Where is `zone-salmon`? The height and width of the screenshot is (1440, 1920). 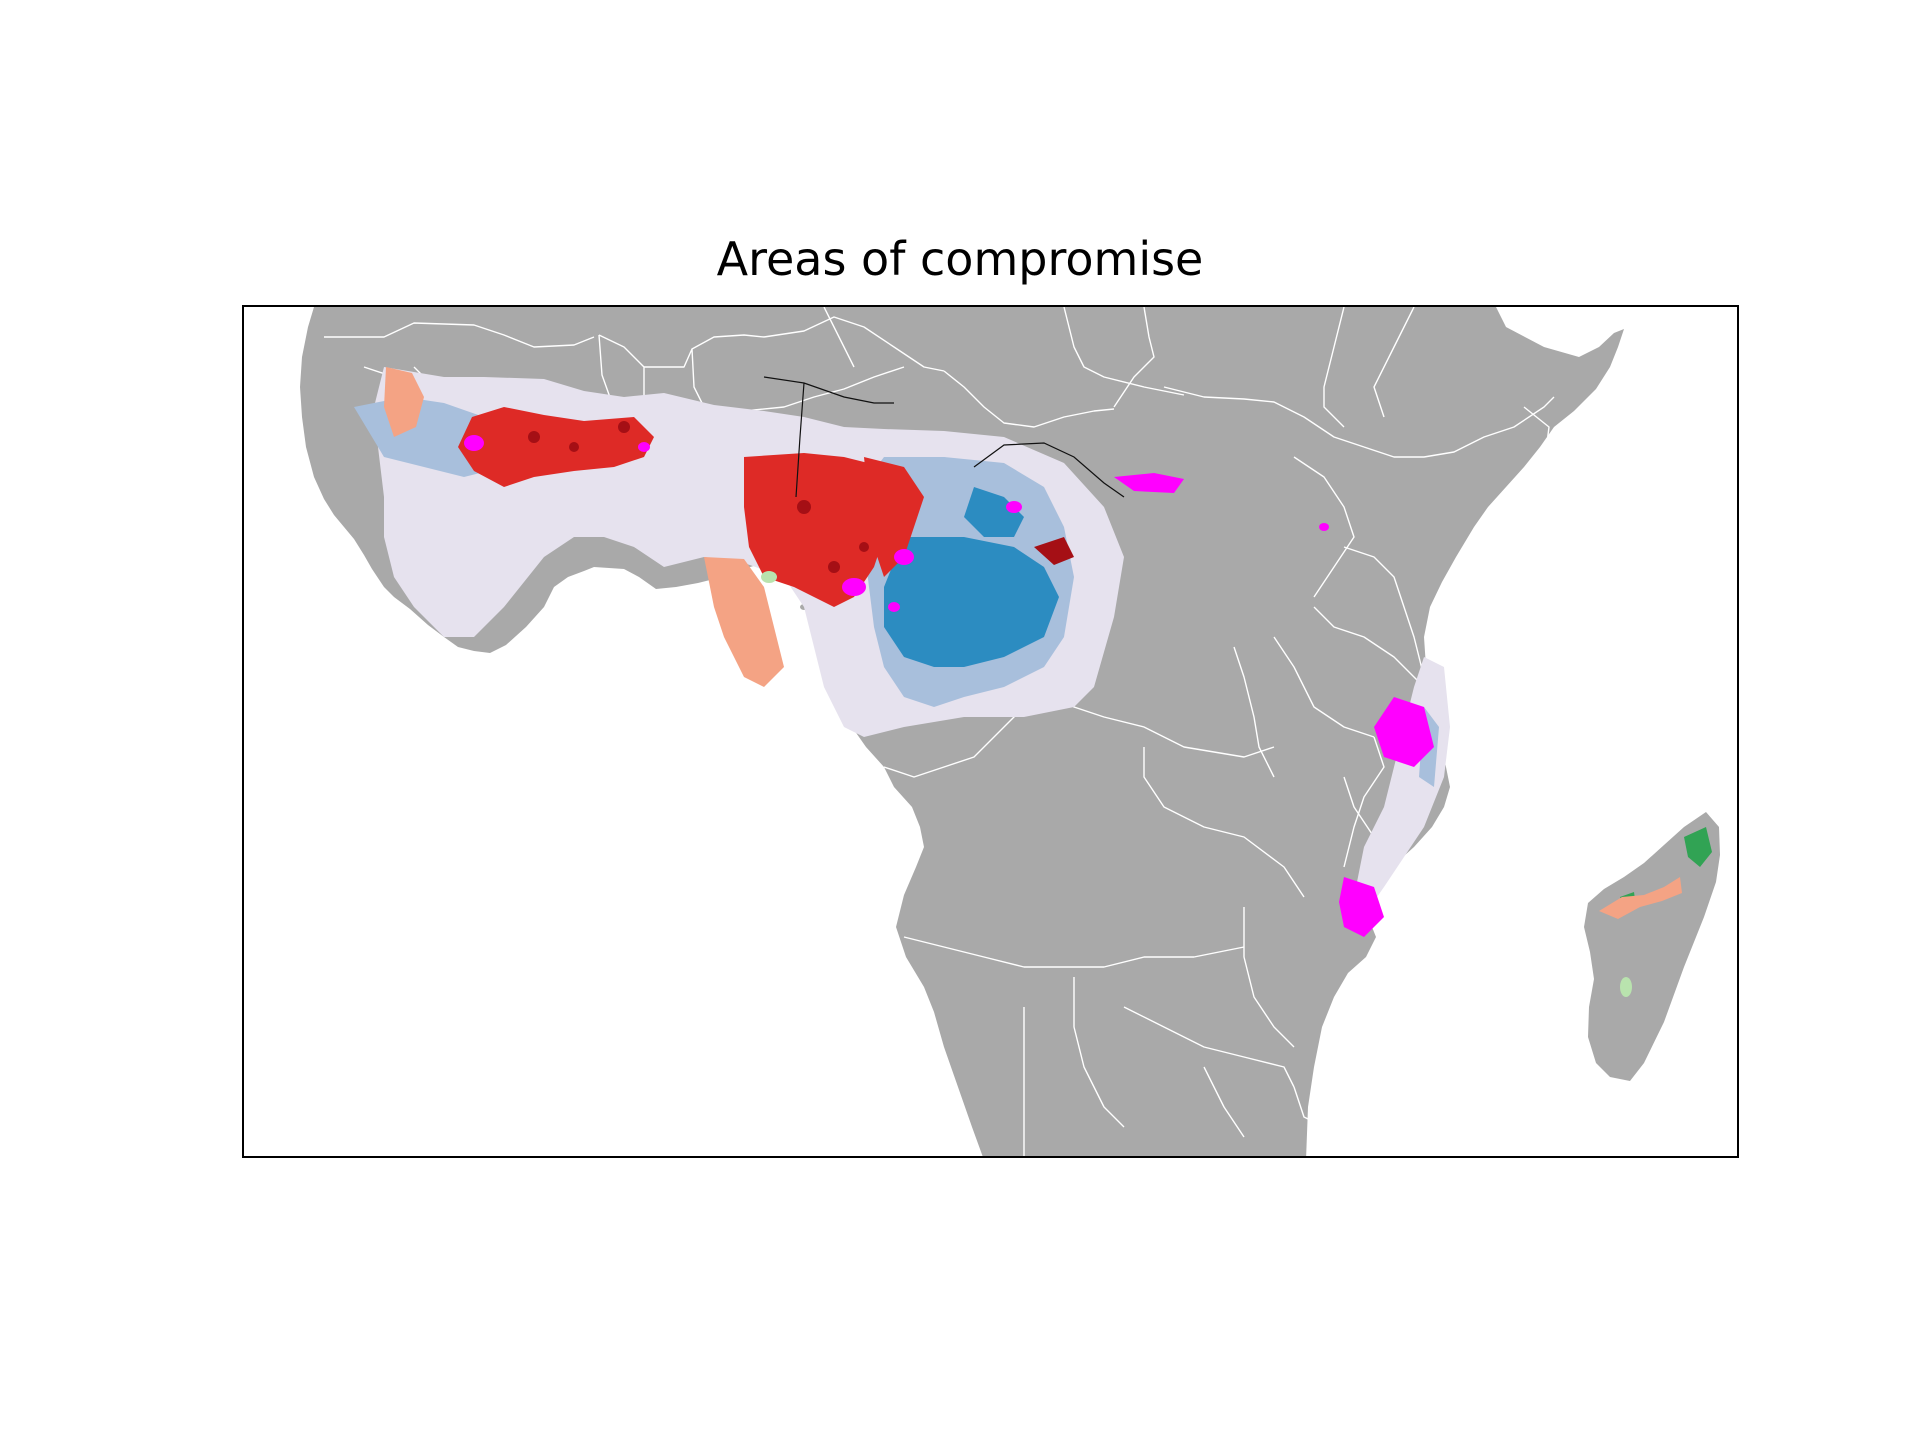 zone-salmon is located at coordinates (584, 527).